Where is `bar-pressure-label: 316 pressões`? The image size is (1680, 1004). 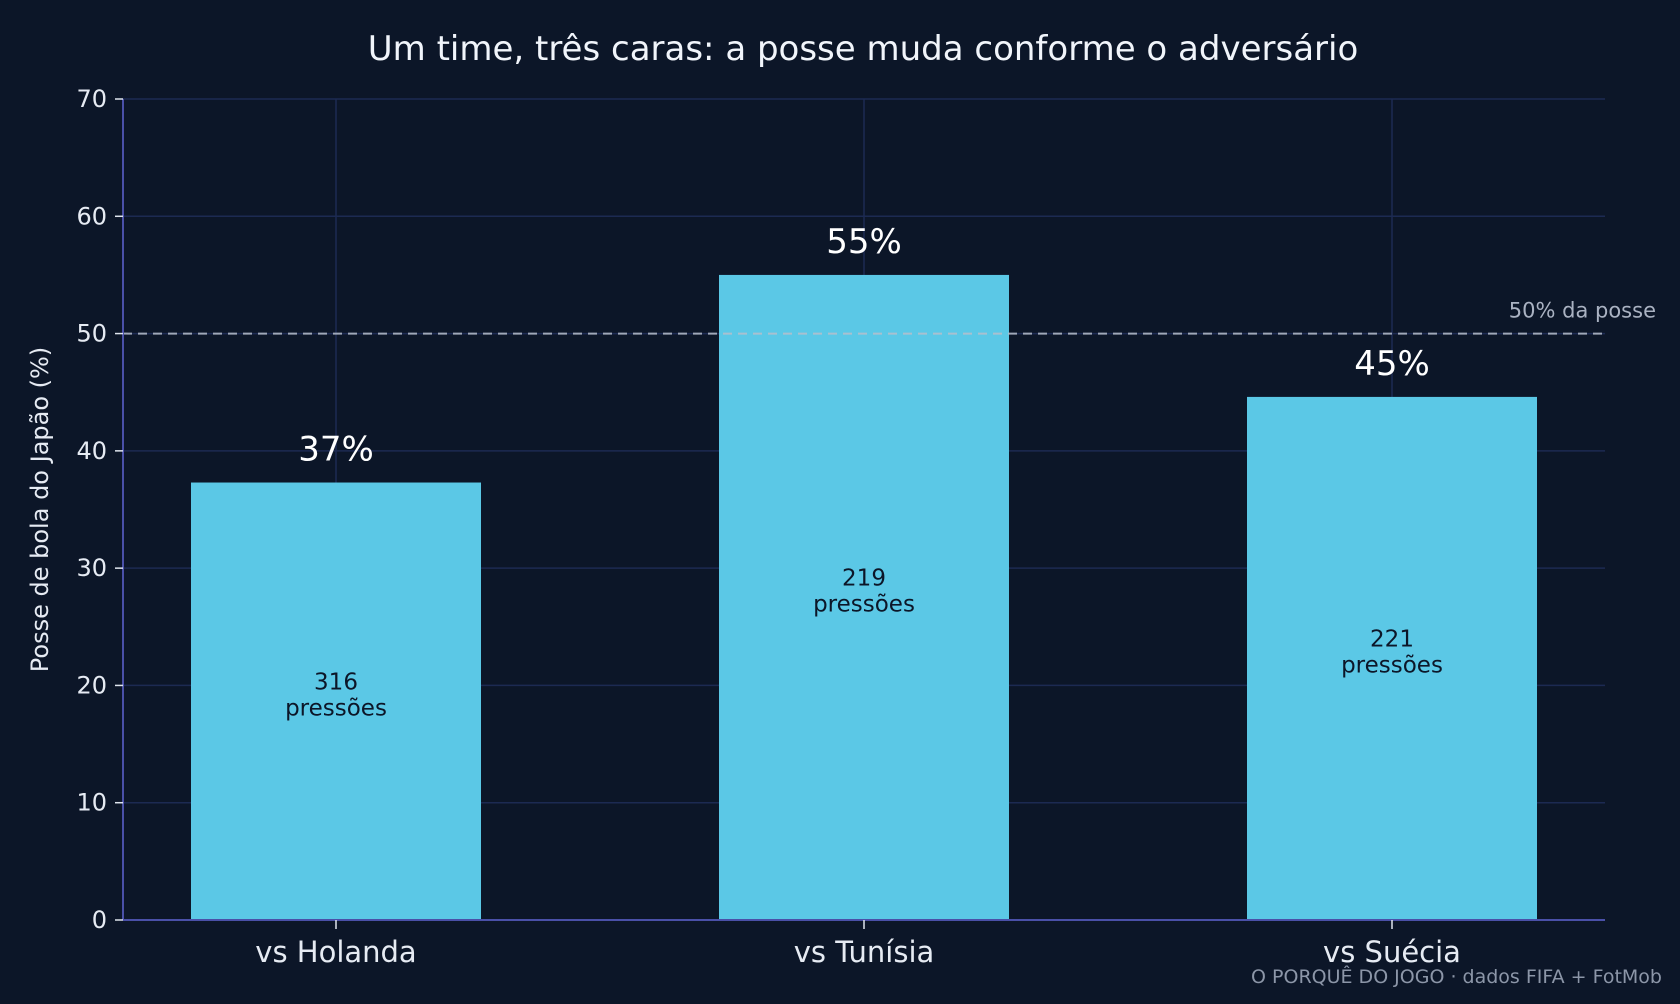 bar-pressure-label: 316 pressões is located at coordinates (336, 695).